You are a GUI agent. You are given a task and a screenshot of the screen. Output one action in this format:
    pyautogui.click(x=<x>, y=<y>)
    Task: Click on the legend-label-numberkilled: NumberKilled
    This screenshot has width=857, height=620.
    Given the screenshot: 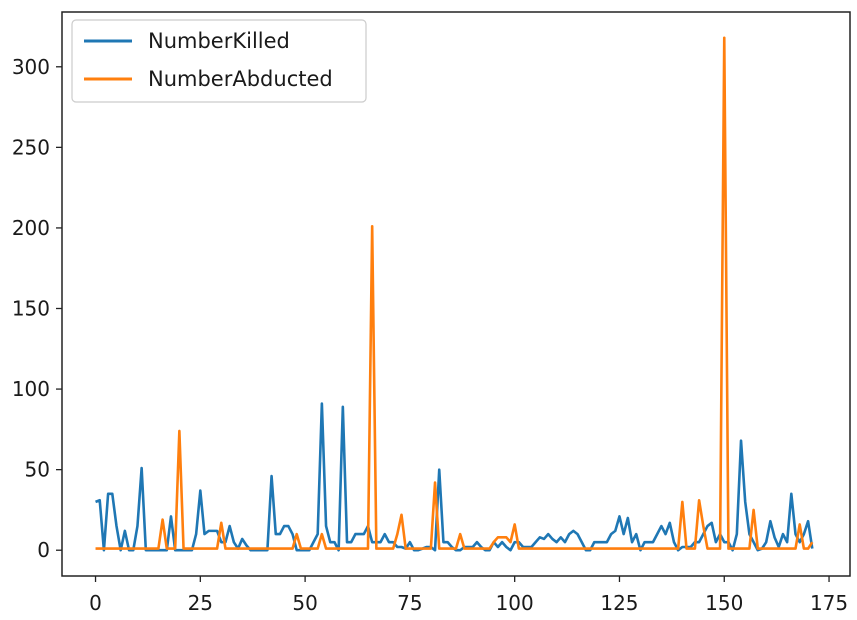 What is the action you would take?
    pyautogui.click(x=219, y=41)
    